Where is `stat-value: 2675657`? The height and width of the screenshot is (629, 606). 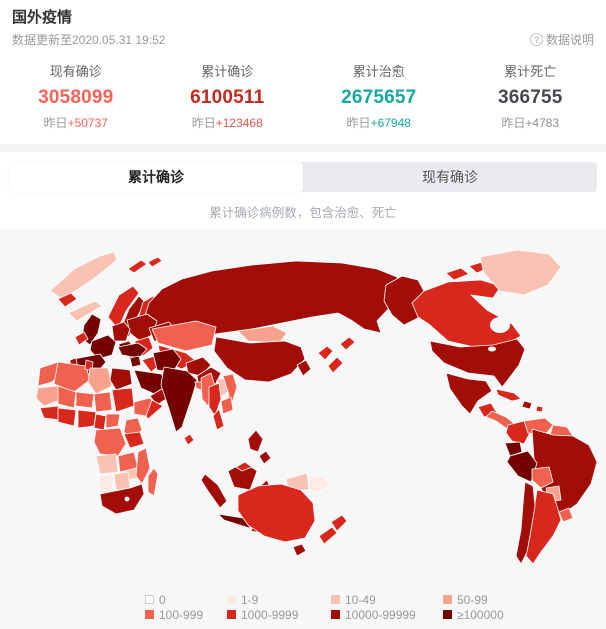
stat-value: 2675657 is located at coordinates (379, 98).